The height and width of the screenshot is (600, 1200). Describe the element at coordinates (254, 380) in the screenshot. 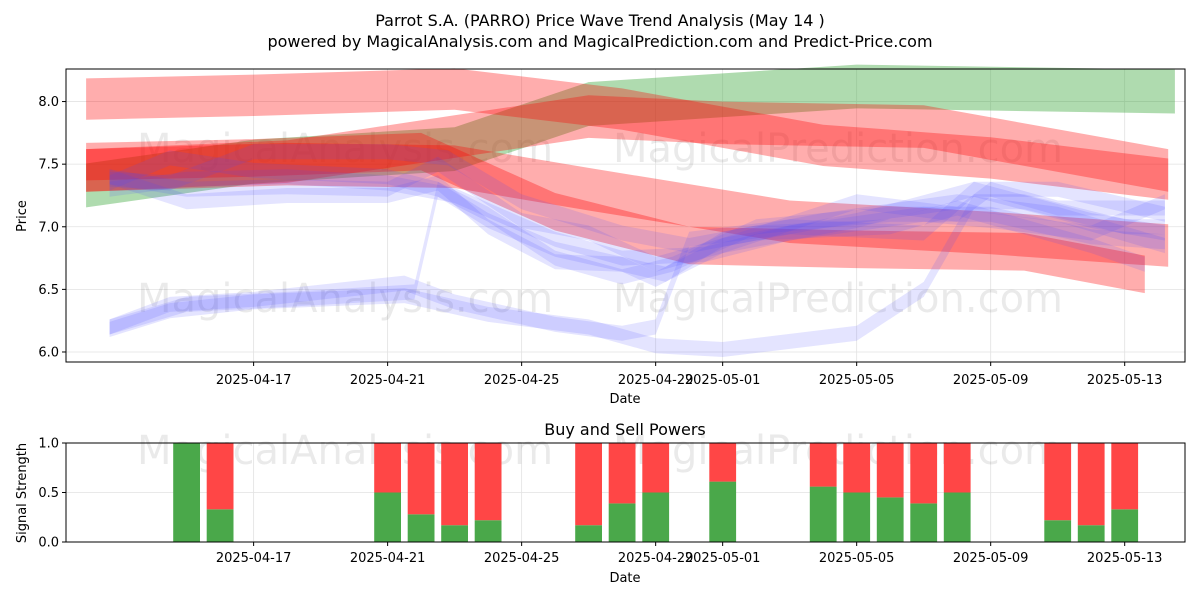

I see `price-xtick-label-0: 2025-04-17` at that location.